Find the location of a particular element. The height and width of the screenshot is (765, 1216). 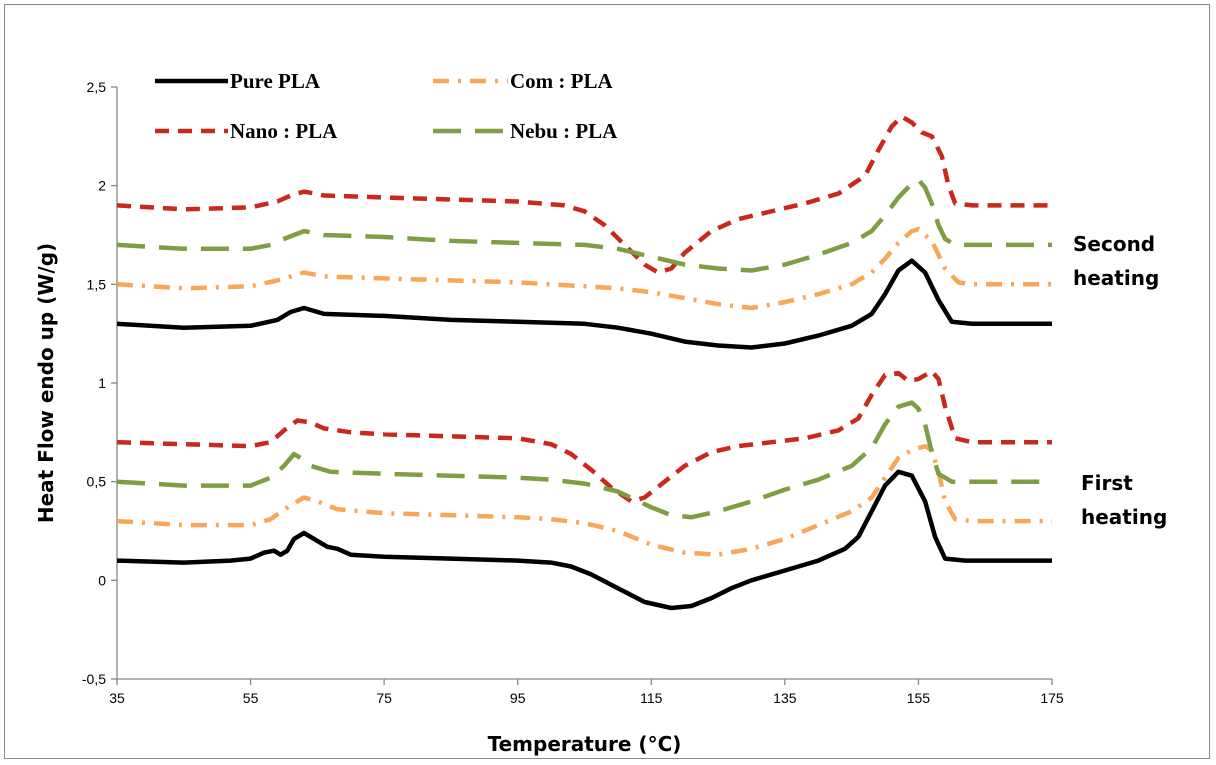

x-tick-label: 55 is located at coordinates (251, 698).